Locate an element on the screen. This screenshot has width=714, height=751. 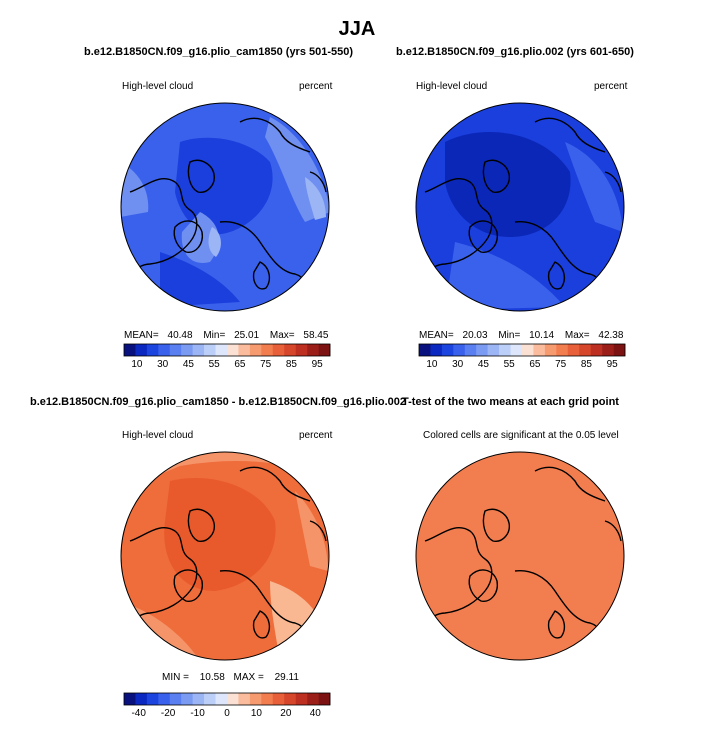
panel3-coastline is located at coordinates (318, 531).